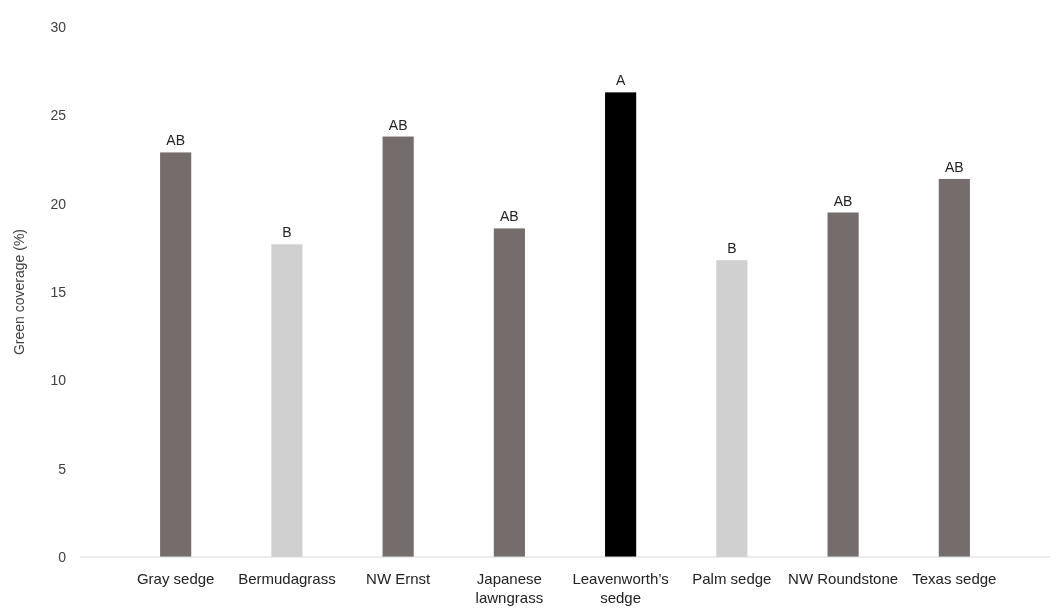 This screenshot has height=612, width=1060. Describe the element at coordinates (58, 291) in the screenshot. I see `y-tick-label: 15` at that location.